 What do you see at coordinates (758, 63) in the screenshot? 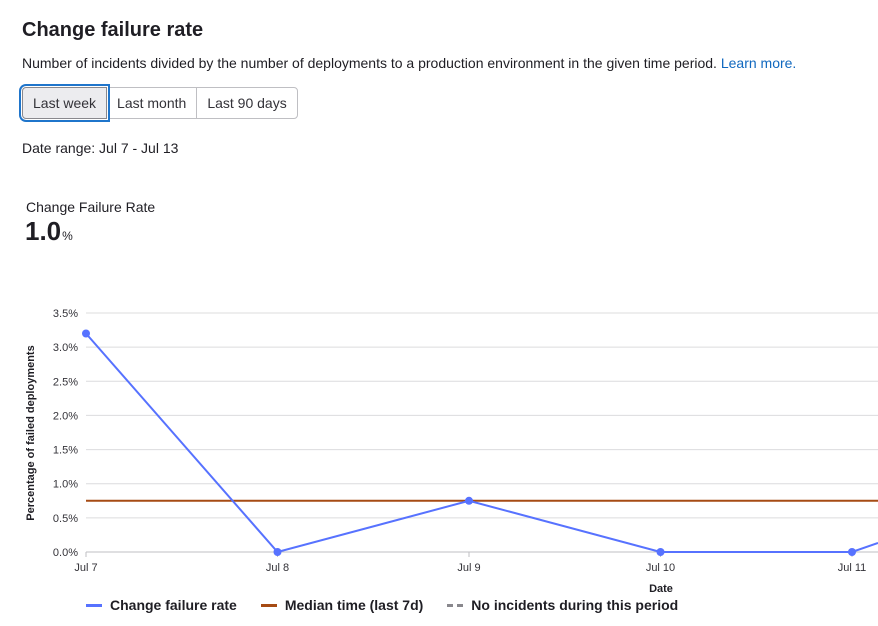
I see `learn-more-link: Learn more.` at bounding box center [758, 63].